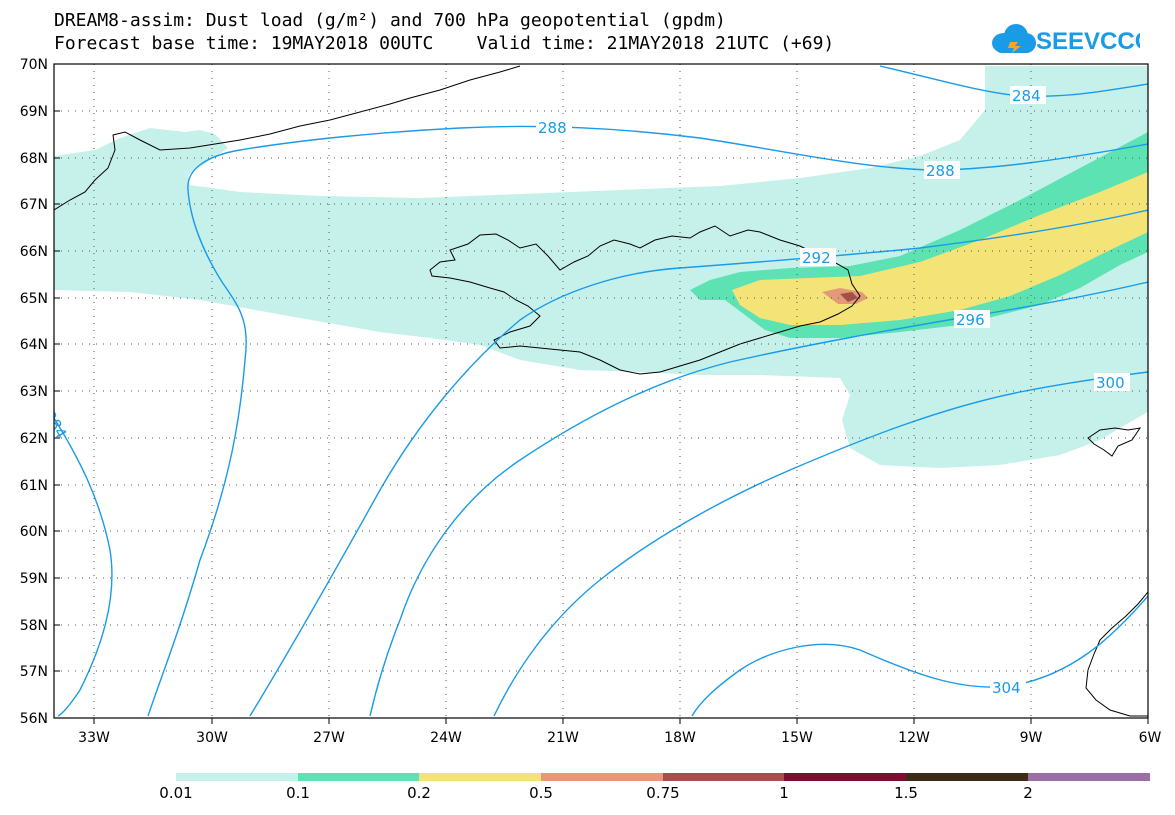 This screenshot has height=815, width=1175. Describe the element at coordinates (1088, 41) in the screenshot. I see `logo-text: SEEVCCC` at that location.